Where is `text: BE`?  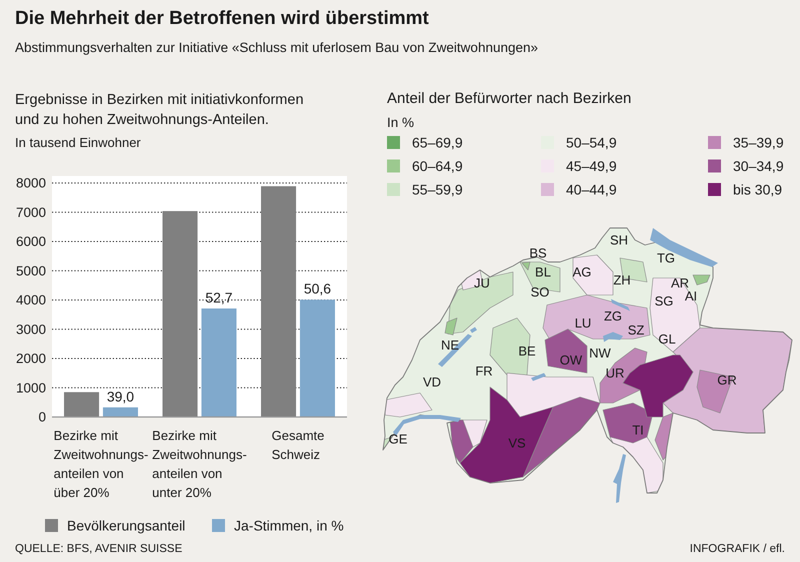
text: BE is located at coordinates (527, 351).